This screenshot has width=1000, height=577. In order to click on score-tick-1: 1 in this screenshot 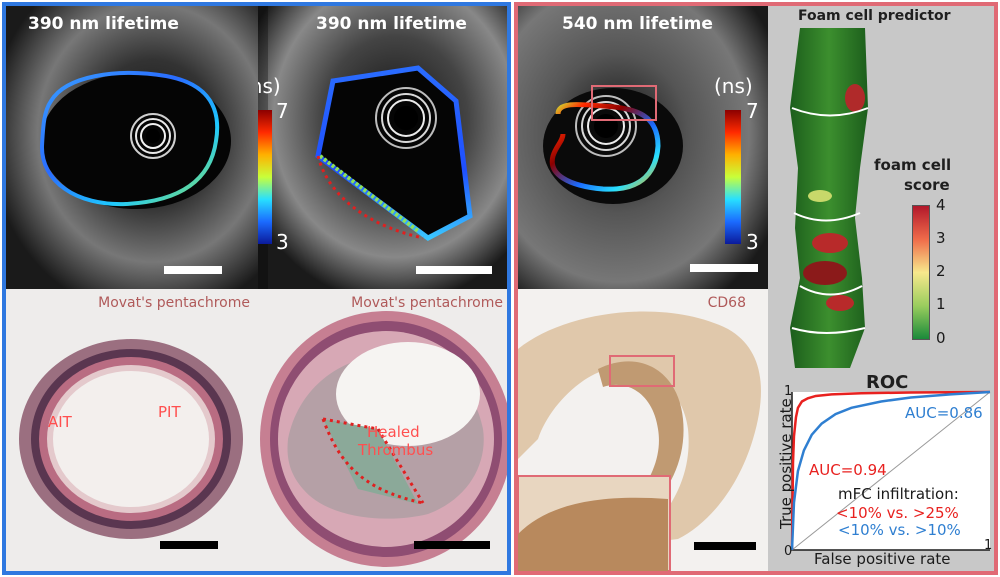, I will do `click(941, 304)`.